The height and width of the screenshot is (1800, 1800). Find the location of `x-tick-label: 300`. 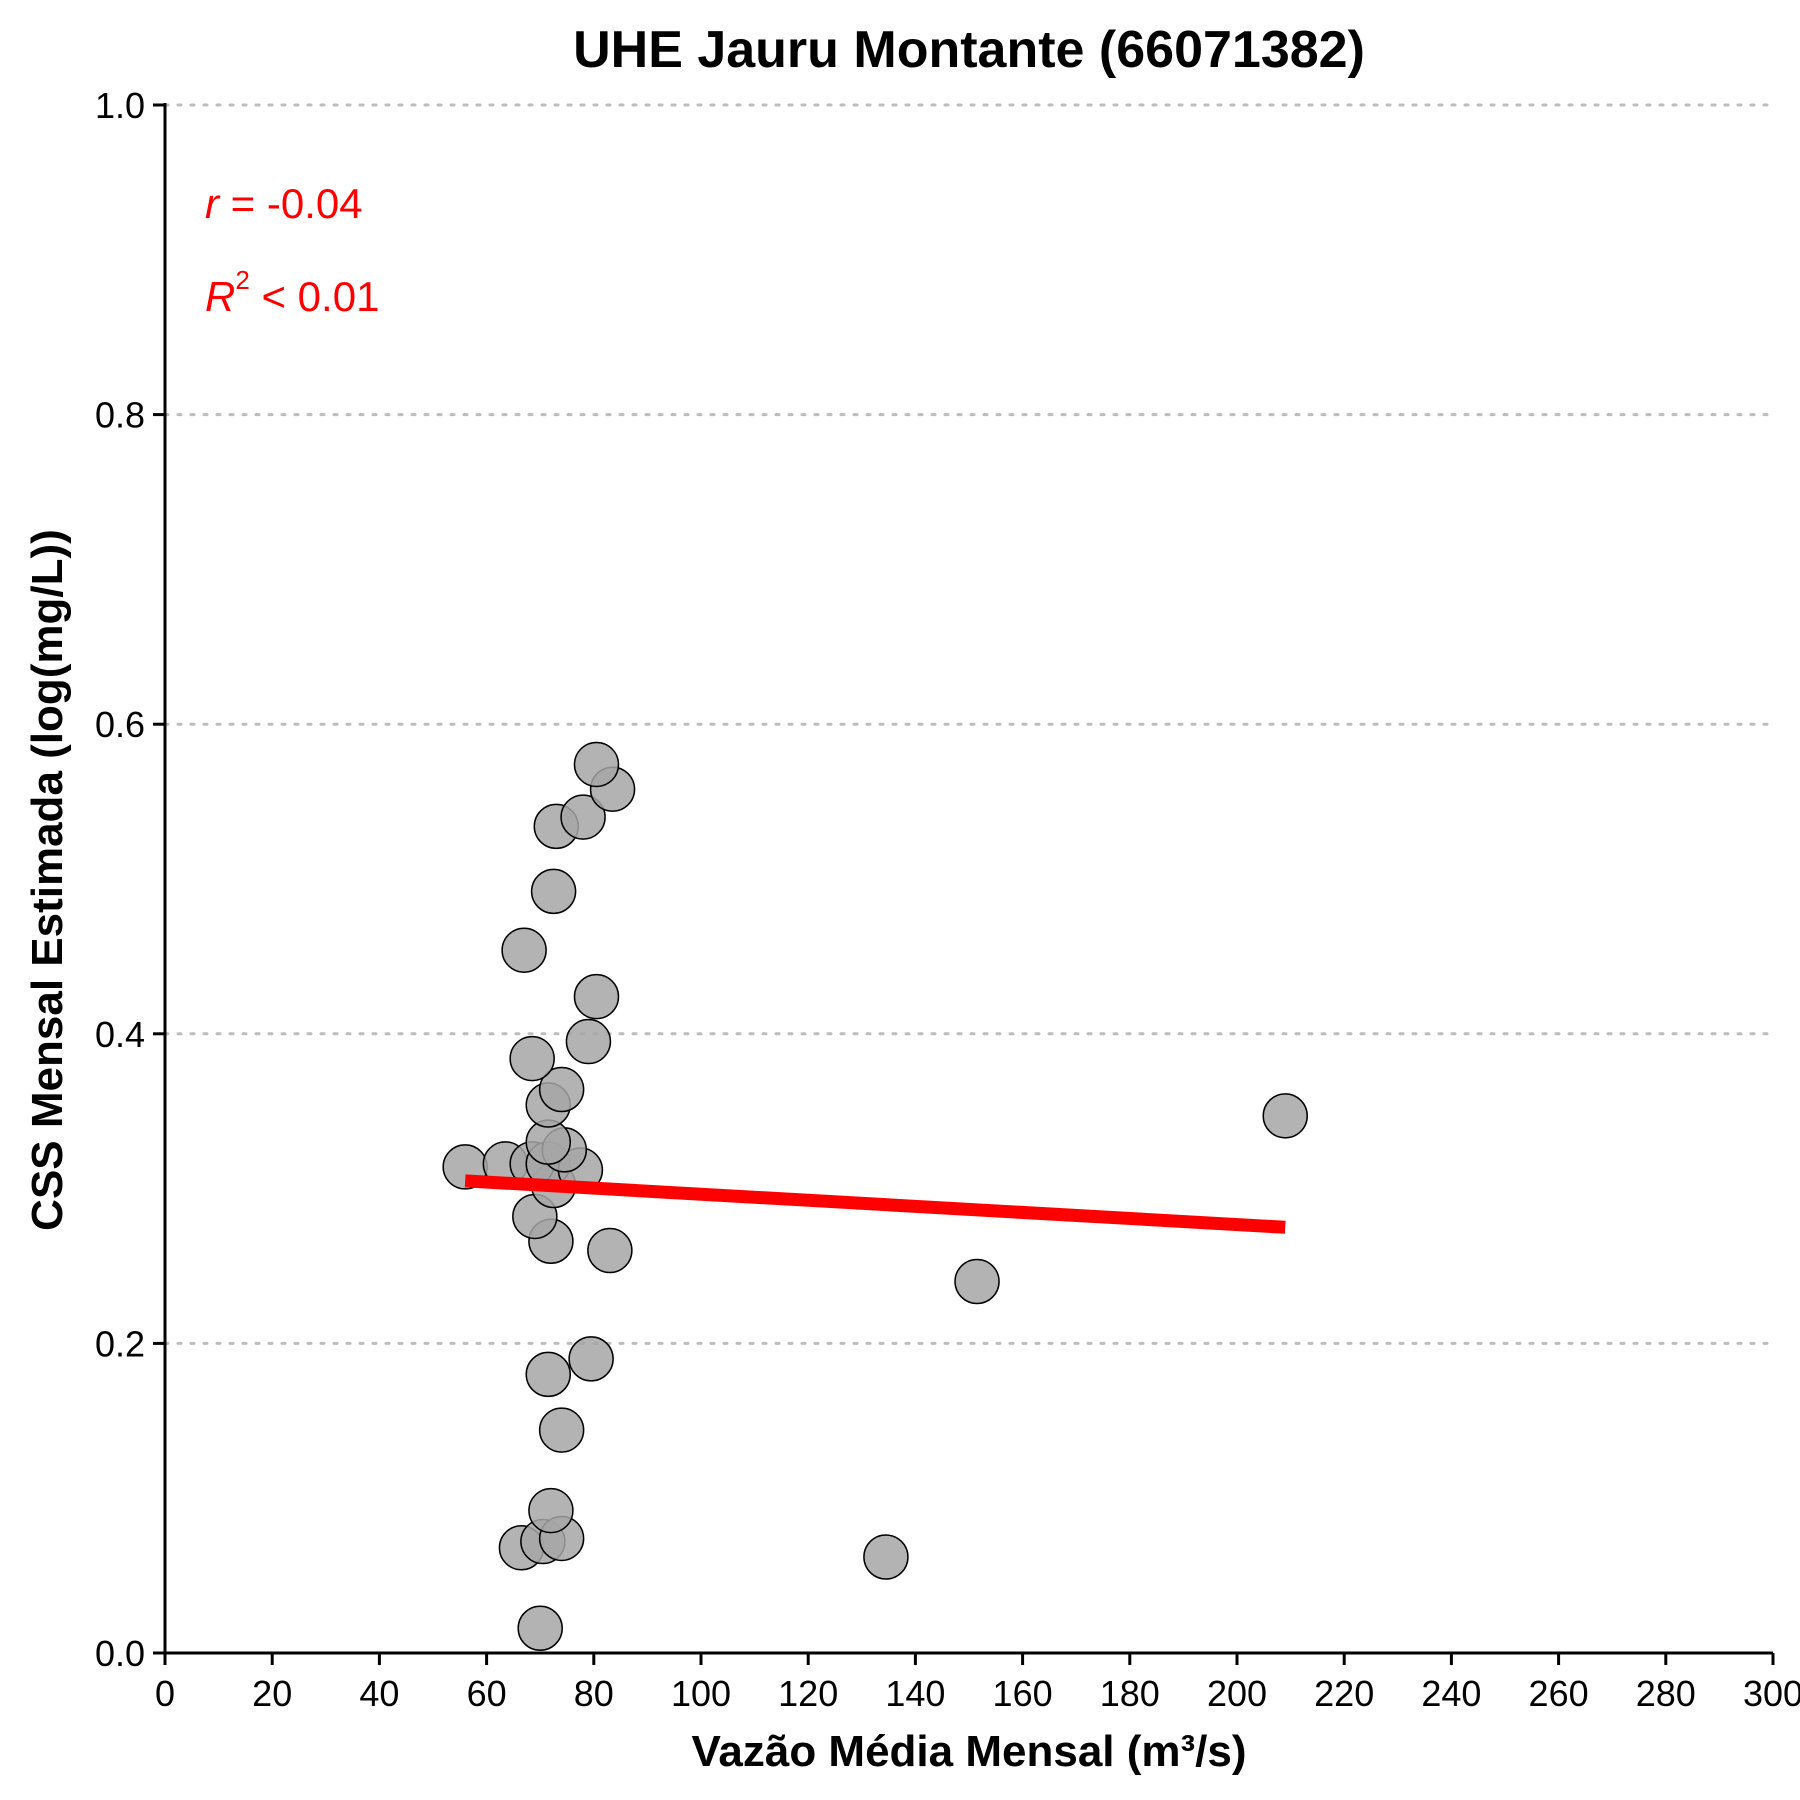

x-tick-label: 300 is located at coordinates (1771, 1693).